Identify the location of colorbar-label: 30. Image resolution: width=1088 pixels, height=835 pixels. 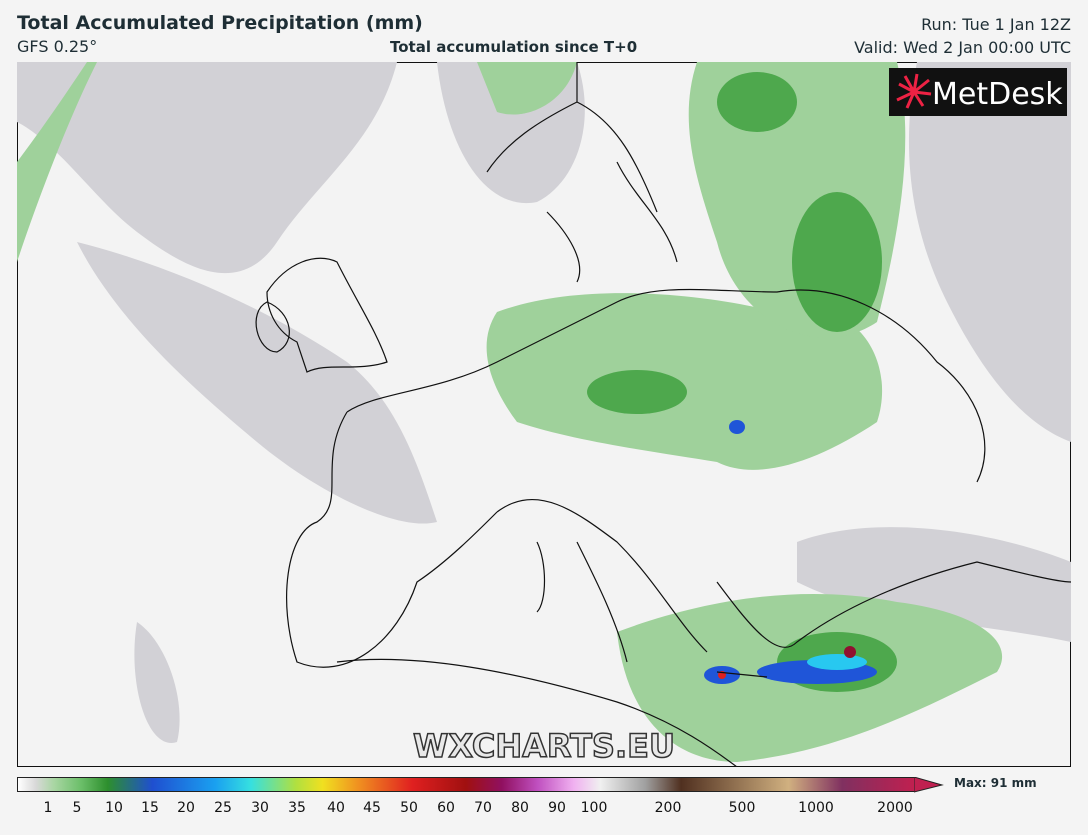
(260, 808).